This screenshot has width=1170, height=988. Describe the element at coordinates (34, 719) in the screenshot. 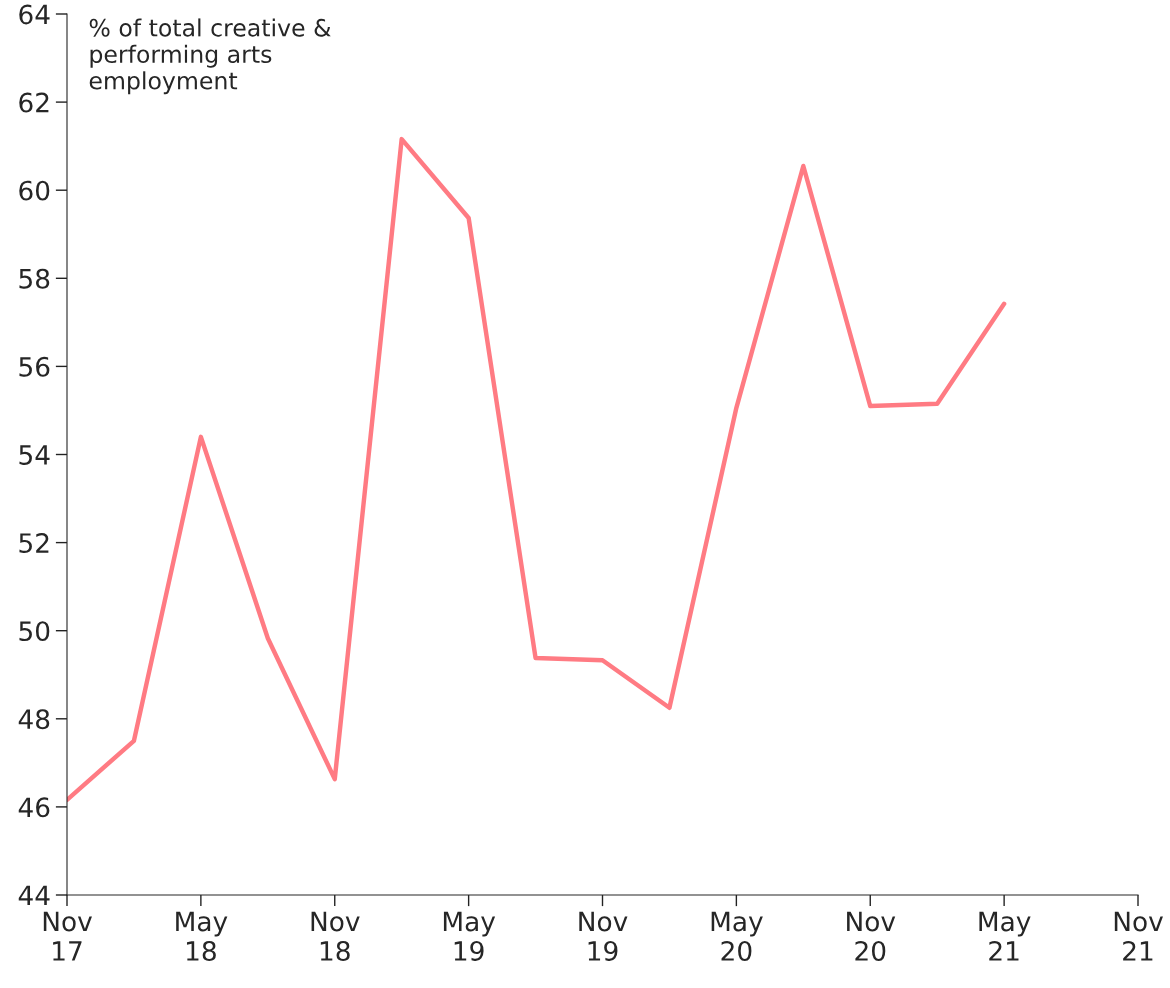

I see `y-tick-label: 48` at that location.